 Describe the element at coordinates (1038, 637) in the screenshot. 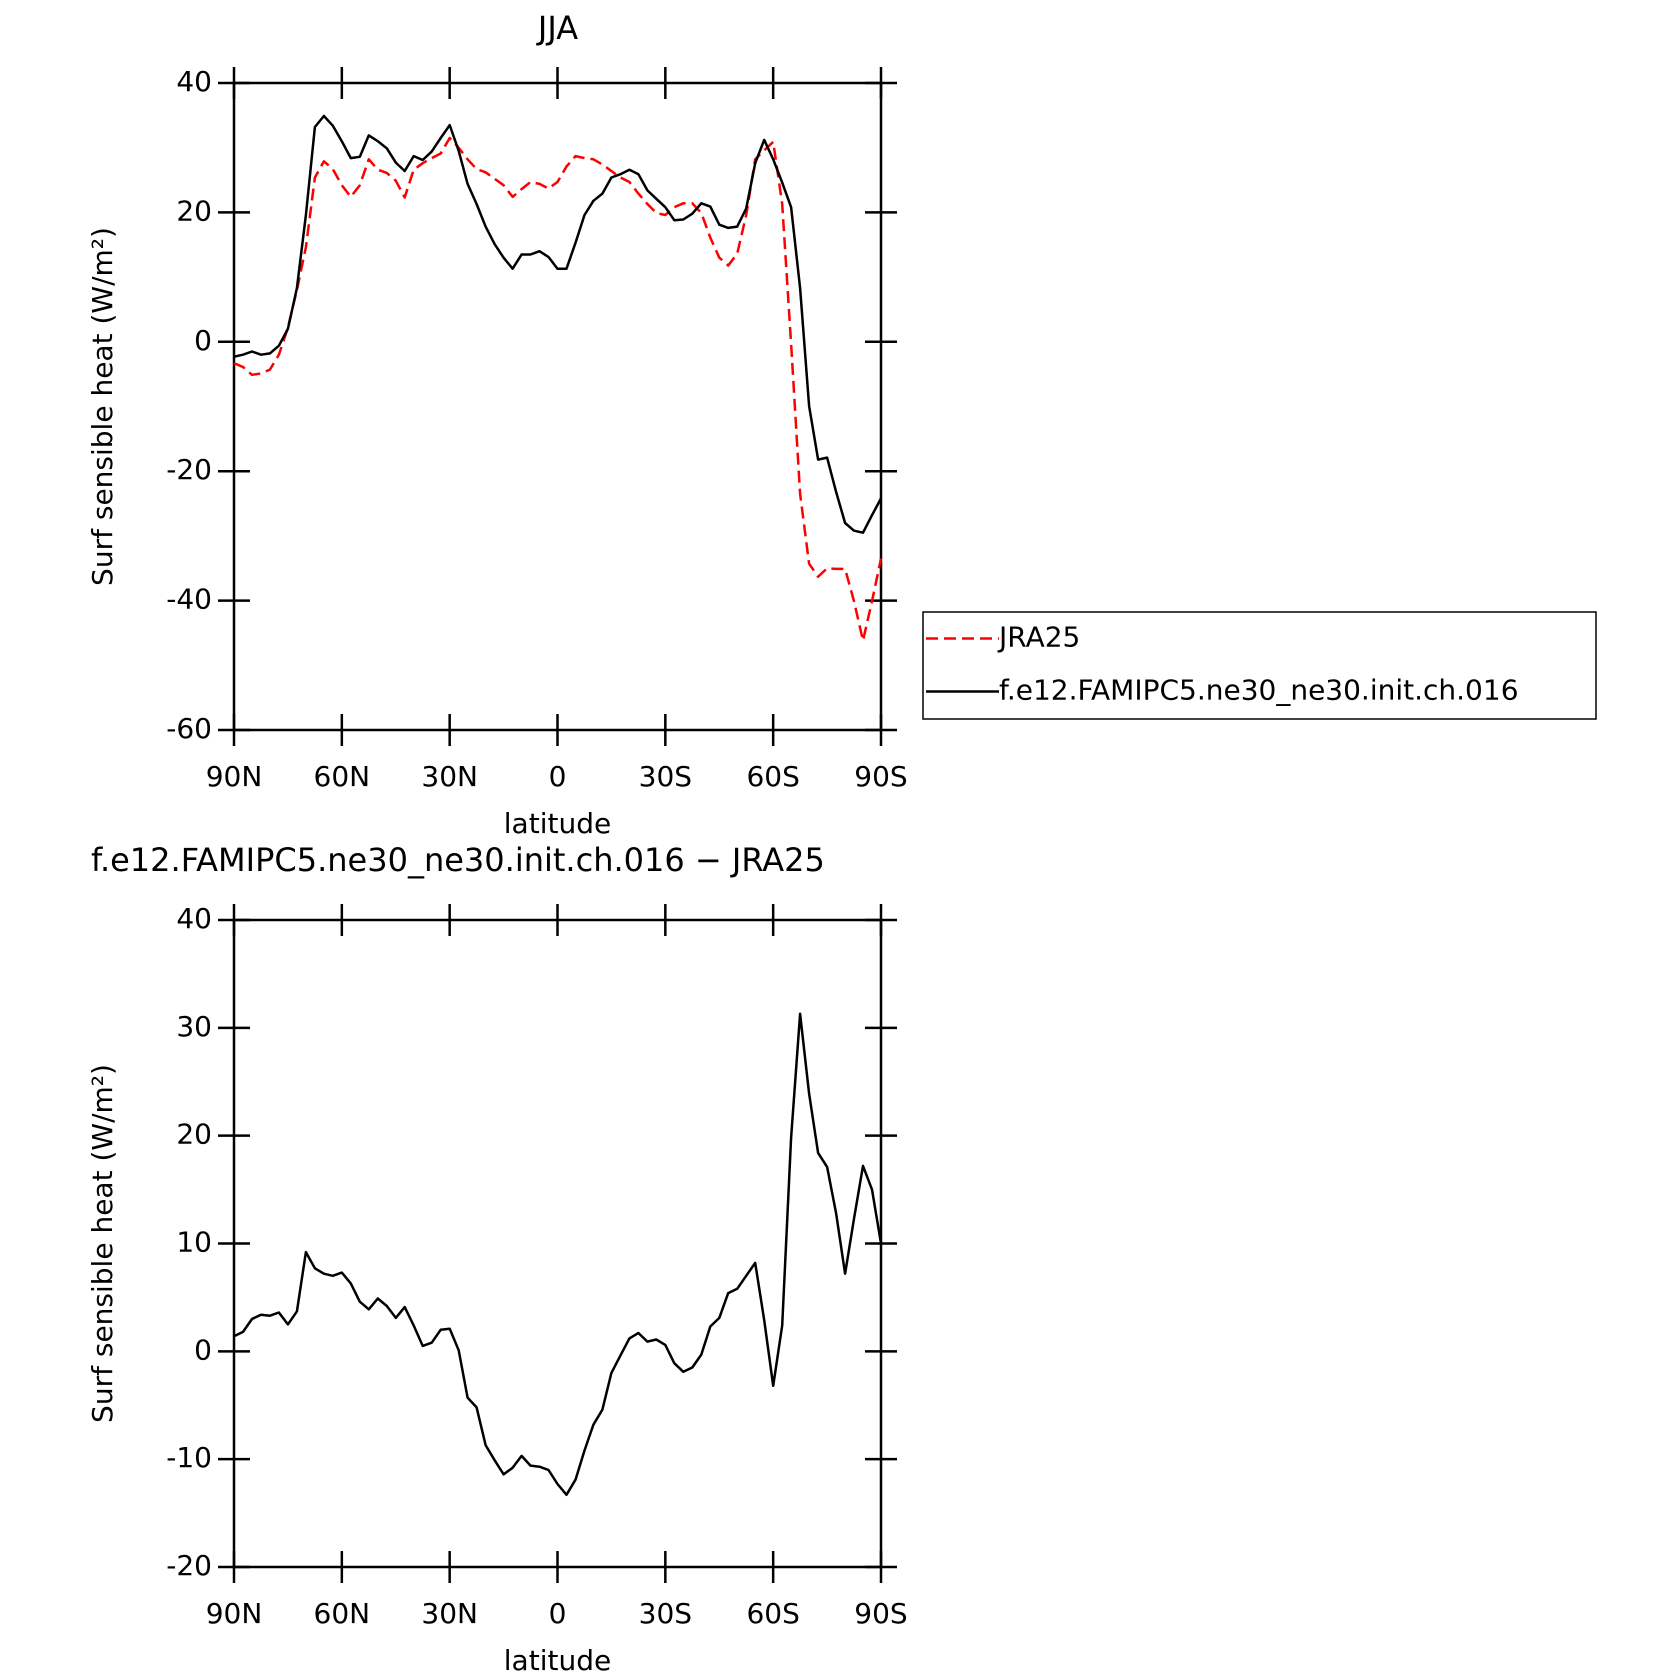

I see `legend-label: JRA25` at that location.